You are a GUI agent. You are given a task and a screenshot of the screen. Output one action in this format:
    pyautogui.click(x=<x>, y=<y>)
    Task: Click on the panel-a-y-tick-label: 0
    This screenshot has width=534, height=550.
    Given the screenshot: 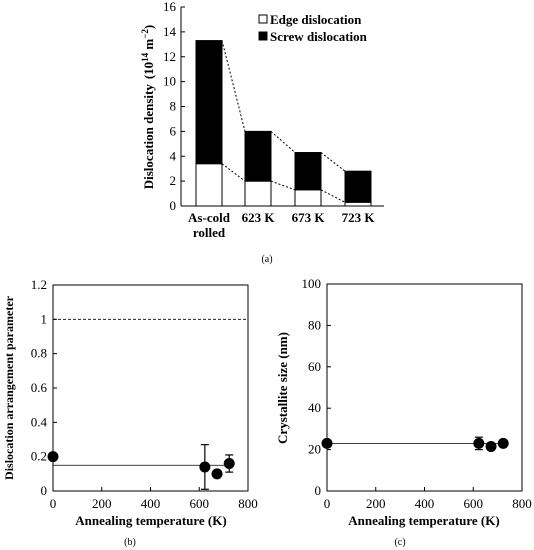 What is the action you would take?
    pyautogui.click(x=173, y=205)
    